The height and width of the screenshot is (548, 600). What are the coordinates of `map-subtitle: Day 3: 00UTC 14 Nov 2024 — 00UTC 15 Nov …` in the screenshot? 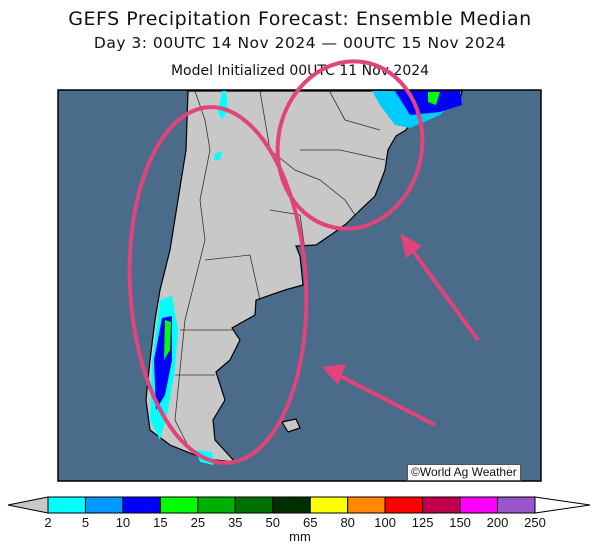 It's located at (300, 43).